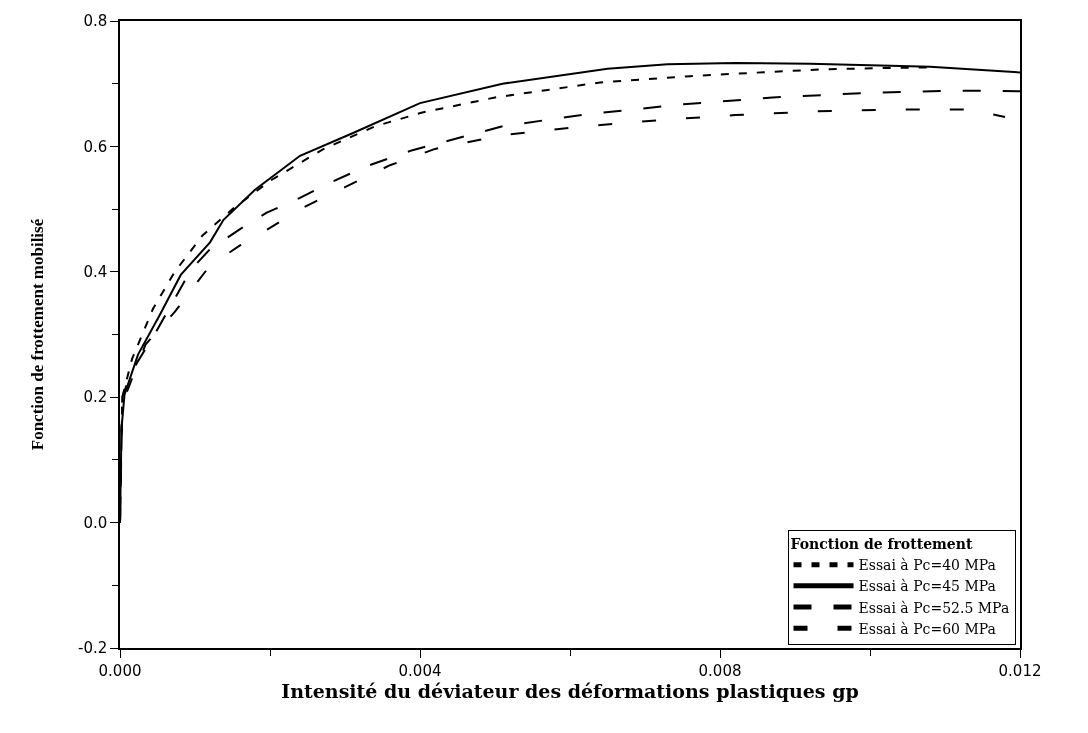  What do you see at coordinates (927, 565) in the screenshot?
I see `legend-label: Essai à Pc=40 MPa` at bounding box center [927, 565].